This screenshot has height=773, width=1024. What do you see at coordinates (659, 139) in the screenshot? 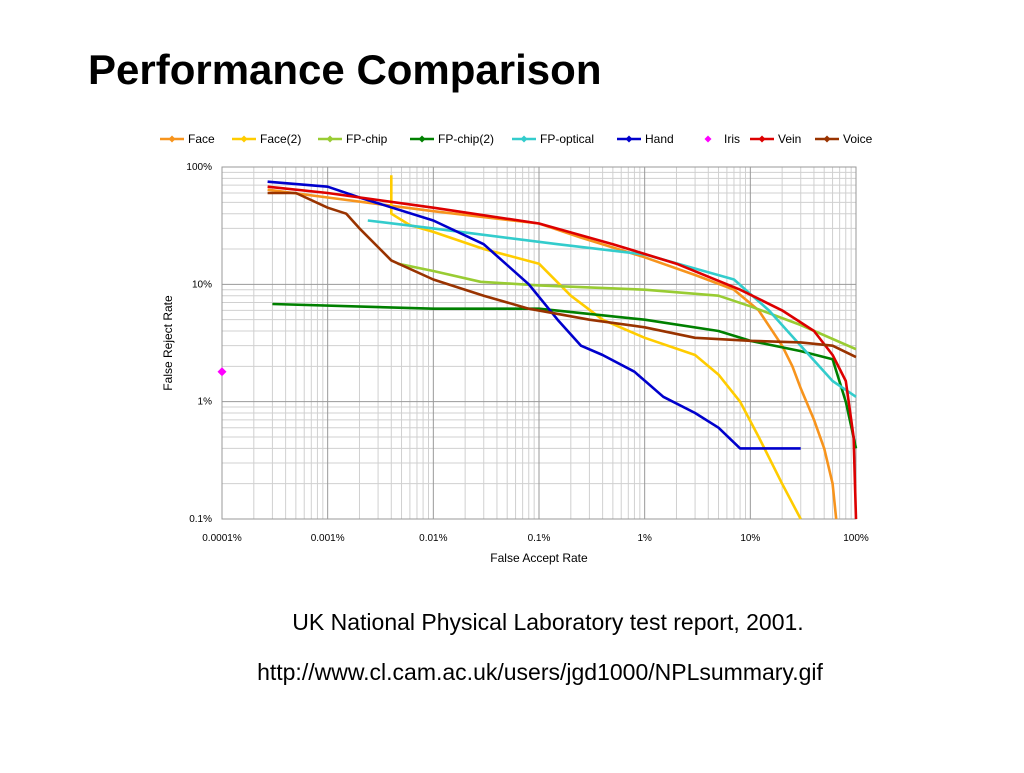
I see `legend-label: Hand` at bounding box center [659, 139].